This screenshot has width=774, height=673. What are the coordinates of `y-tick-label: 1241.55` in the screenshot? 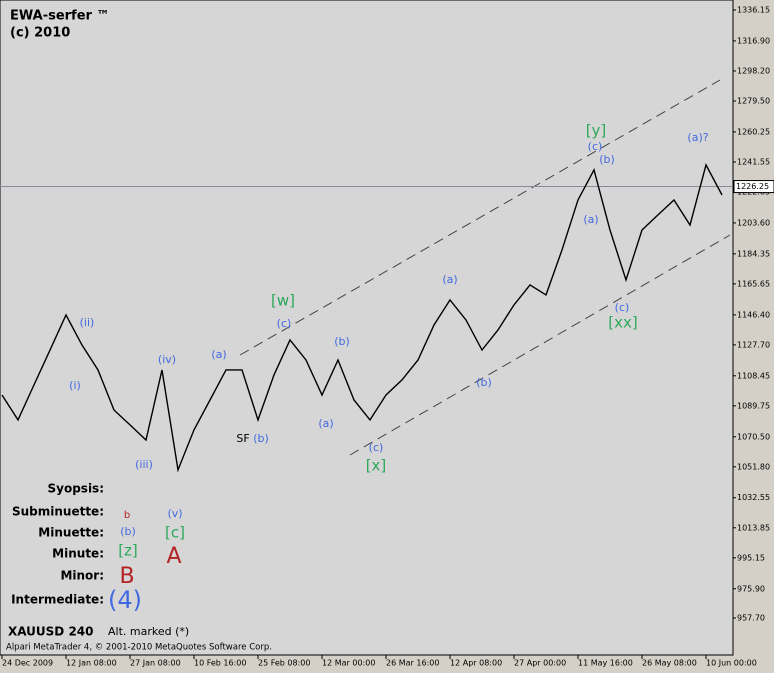 It's located at (753, 161).